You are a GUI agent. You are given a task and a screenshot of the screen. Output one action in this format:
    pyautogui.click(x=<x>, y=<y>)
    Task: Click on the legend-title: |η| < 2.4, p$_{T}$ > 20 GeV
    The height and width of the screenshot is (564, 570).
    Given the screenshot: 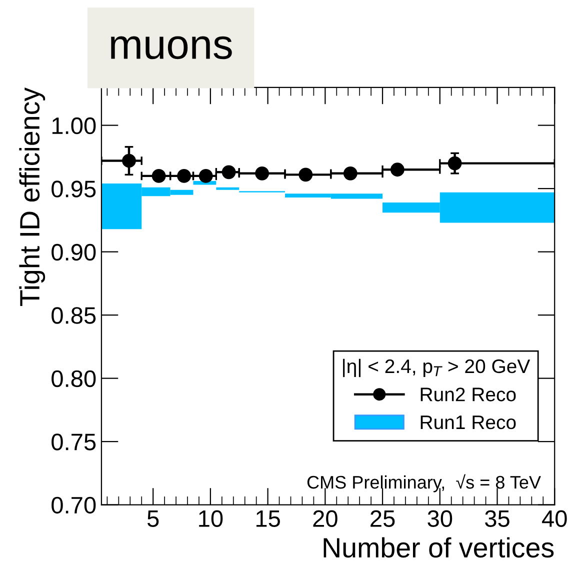 What is the action you would take?
    pyautogui.click(x=436, y=368)
    